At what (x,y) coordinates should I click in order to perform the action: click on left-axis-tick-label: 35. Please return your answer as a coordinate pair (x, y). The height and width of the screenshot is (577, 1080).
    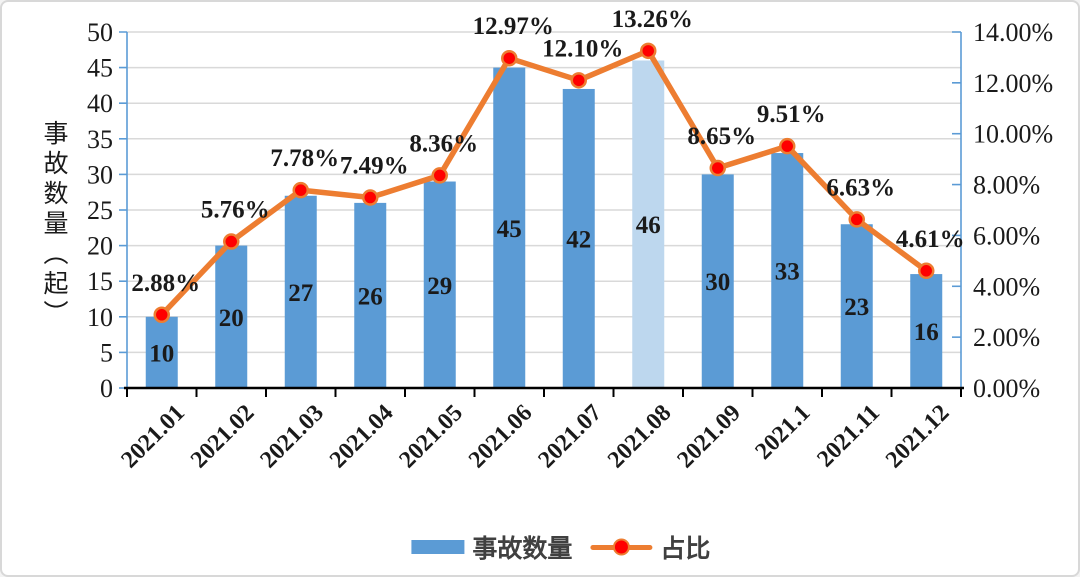
    Looking at the image, I should click on (100, 139).